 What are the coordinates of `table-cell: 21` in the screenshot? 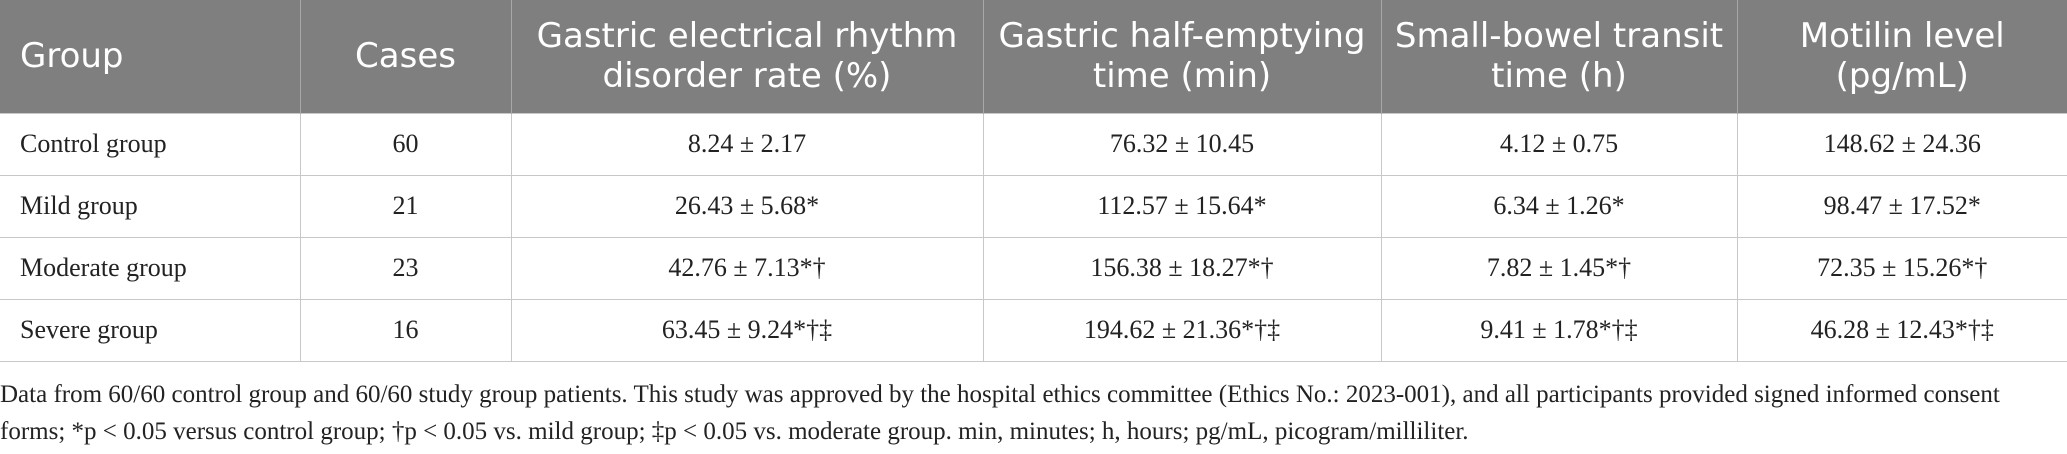 It's located at (405, 206).